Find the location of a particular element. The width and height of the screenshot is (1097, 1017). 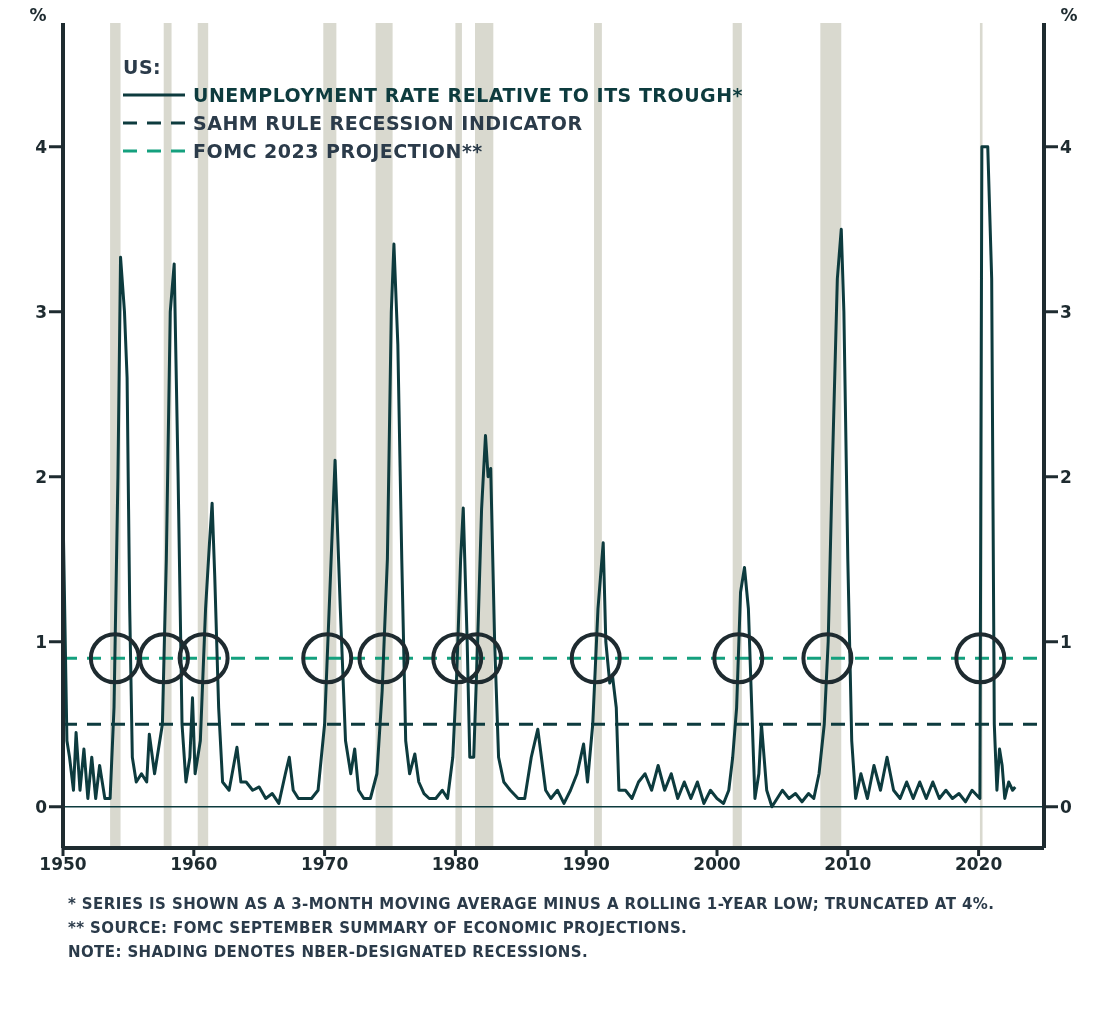

y2-tick-label: 1 is located at coordinates (1066, 641).